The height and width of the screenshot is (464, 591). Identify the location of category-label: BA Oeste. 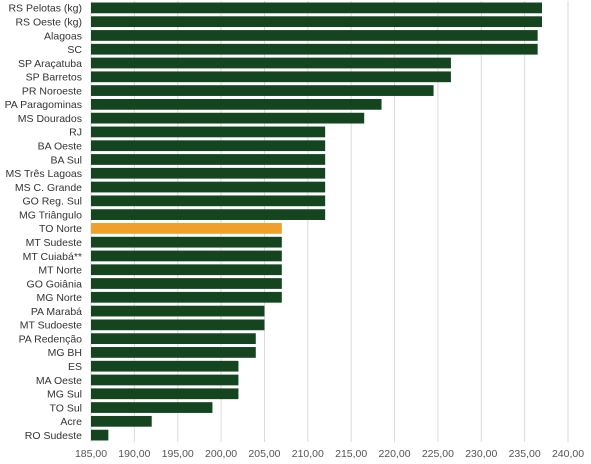
(60, 147).